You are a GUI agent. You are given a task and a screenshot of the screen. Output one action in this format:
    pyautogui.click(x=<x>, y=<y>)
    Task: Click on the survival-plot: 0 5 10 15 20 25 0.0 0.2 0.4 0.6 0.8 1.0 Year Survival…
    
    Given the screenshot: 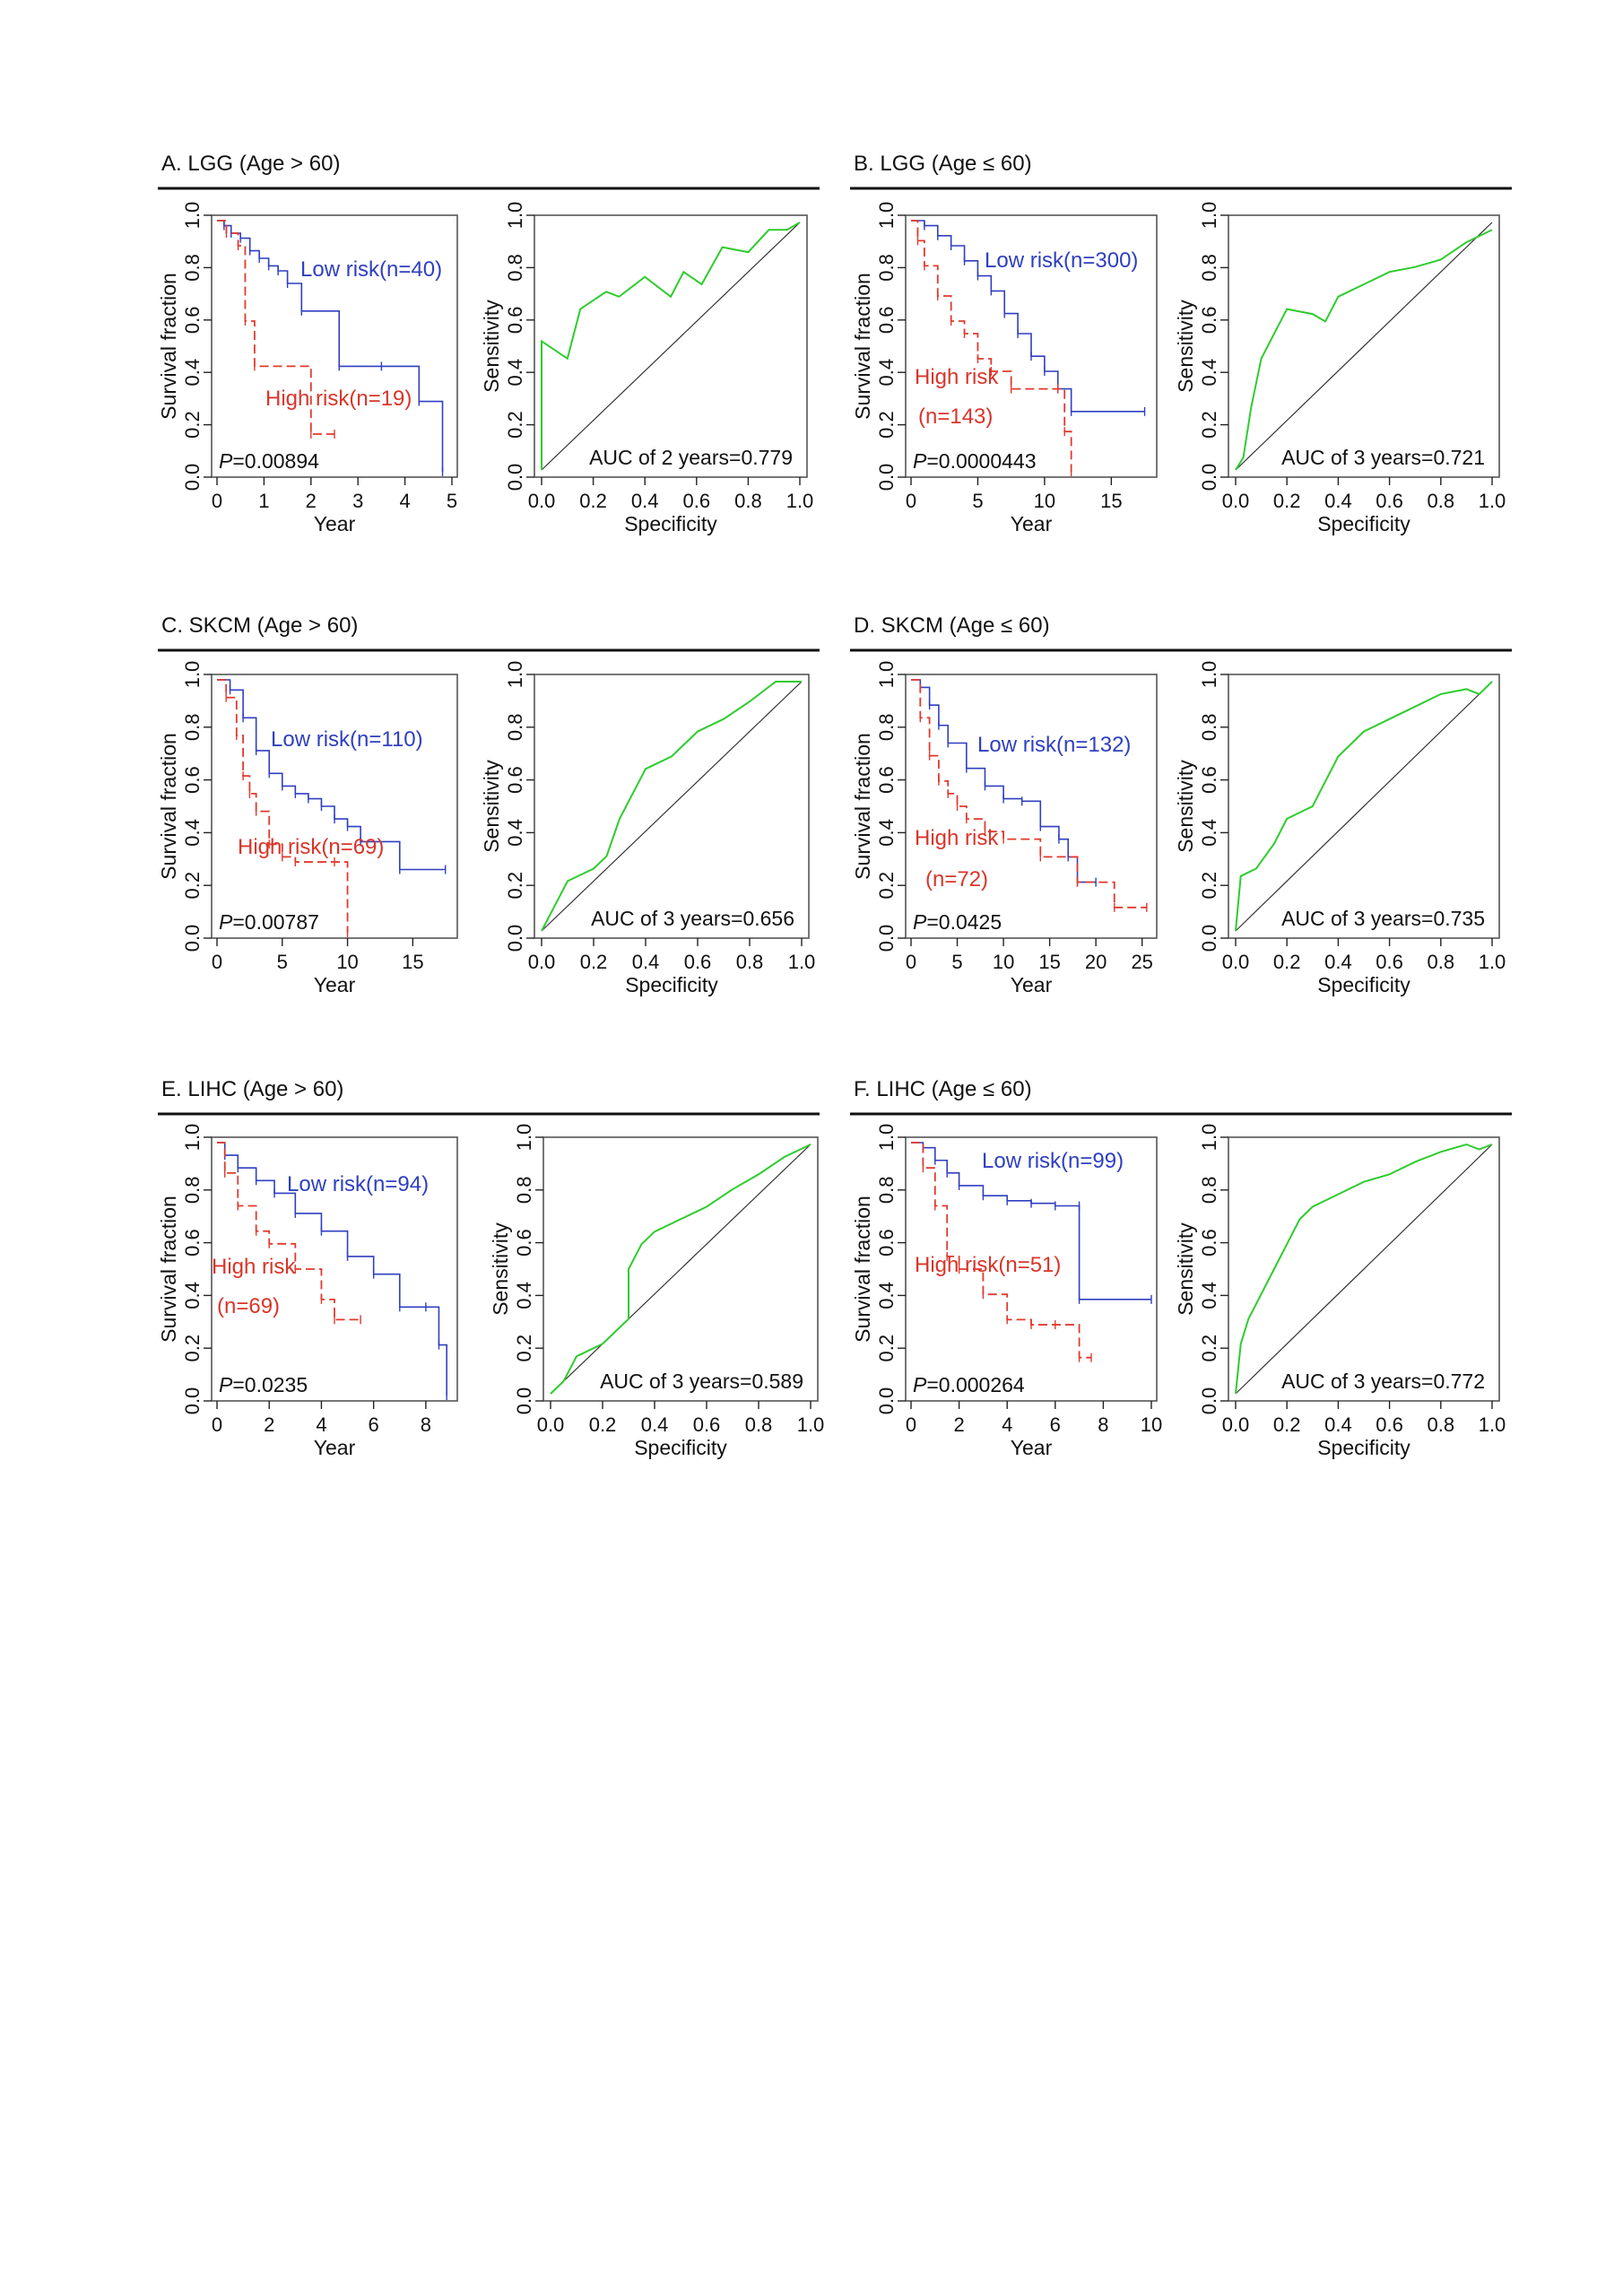 What is the action you would take?
    pyautogui.click(x=1004, y=828)
    